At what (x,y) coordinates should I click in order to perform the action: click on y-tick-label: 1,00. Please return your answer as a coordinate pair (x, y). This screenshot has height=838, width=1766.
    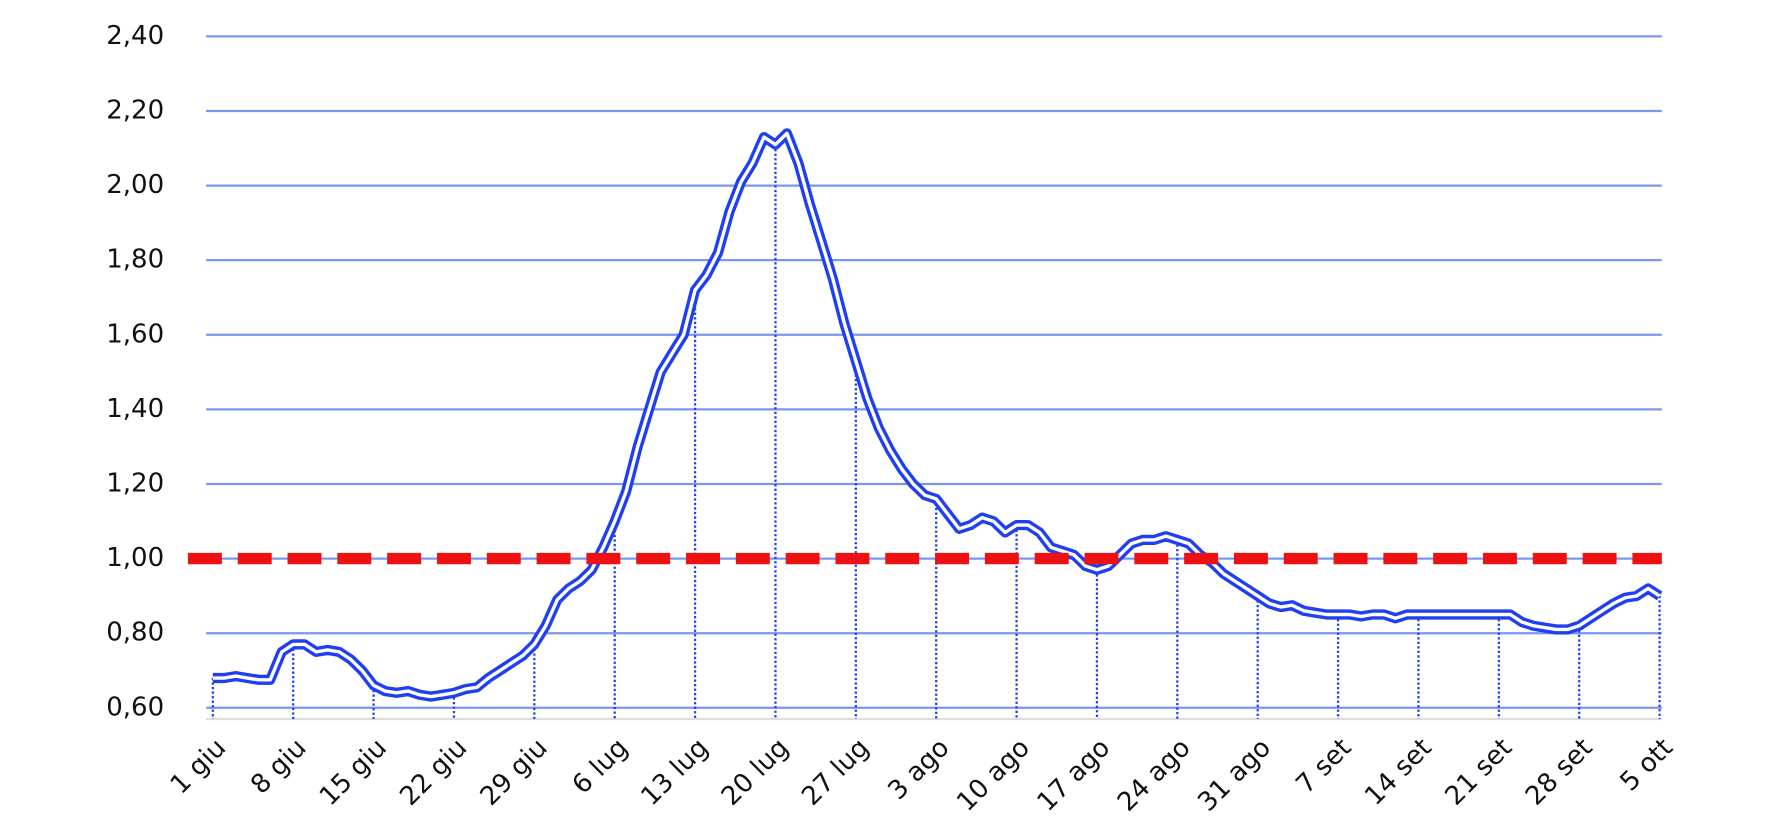
    Looking at the image, I should click on (135, 558).